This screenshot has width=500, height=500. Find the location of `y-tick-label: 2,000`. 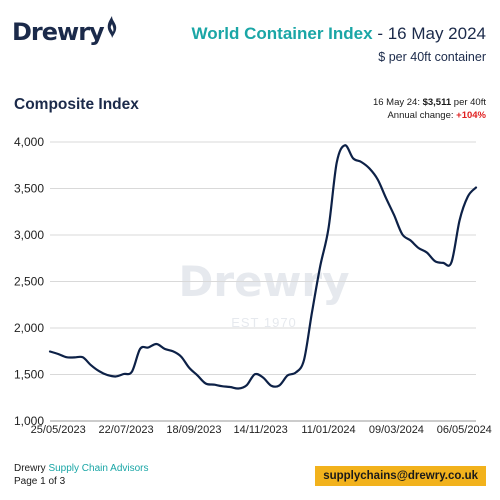

y-tick-label: 2,000 is located at coordinates (29, 328).